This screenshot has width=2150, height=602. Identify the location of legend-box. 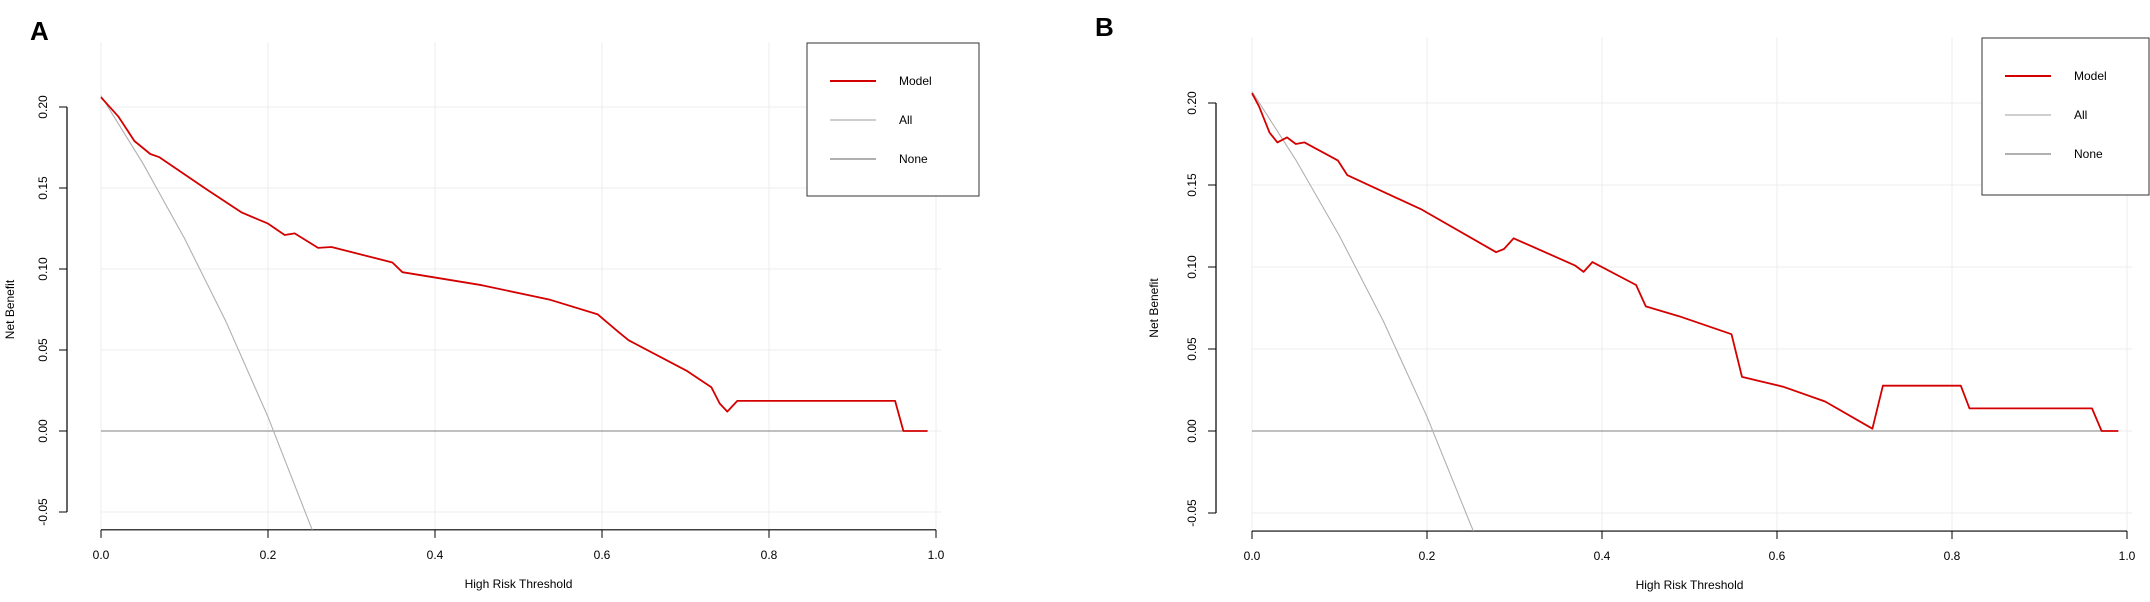
(2065, 116).